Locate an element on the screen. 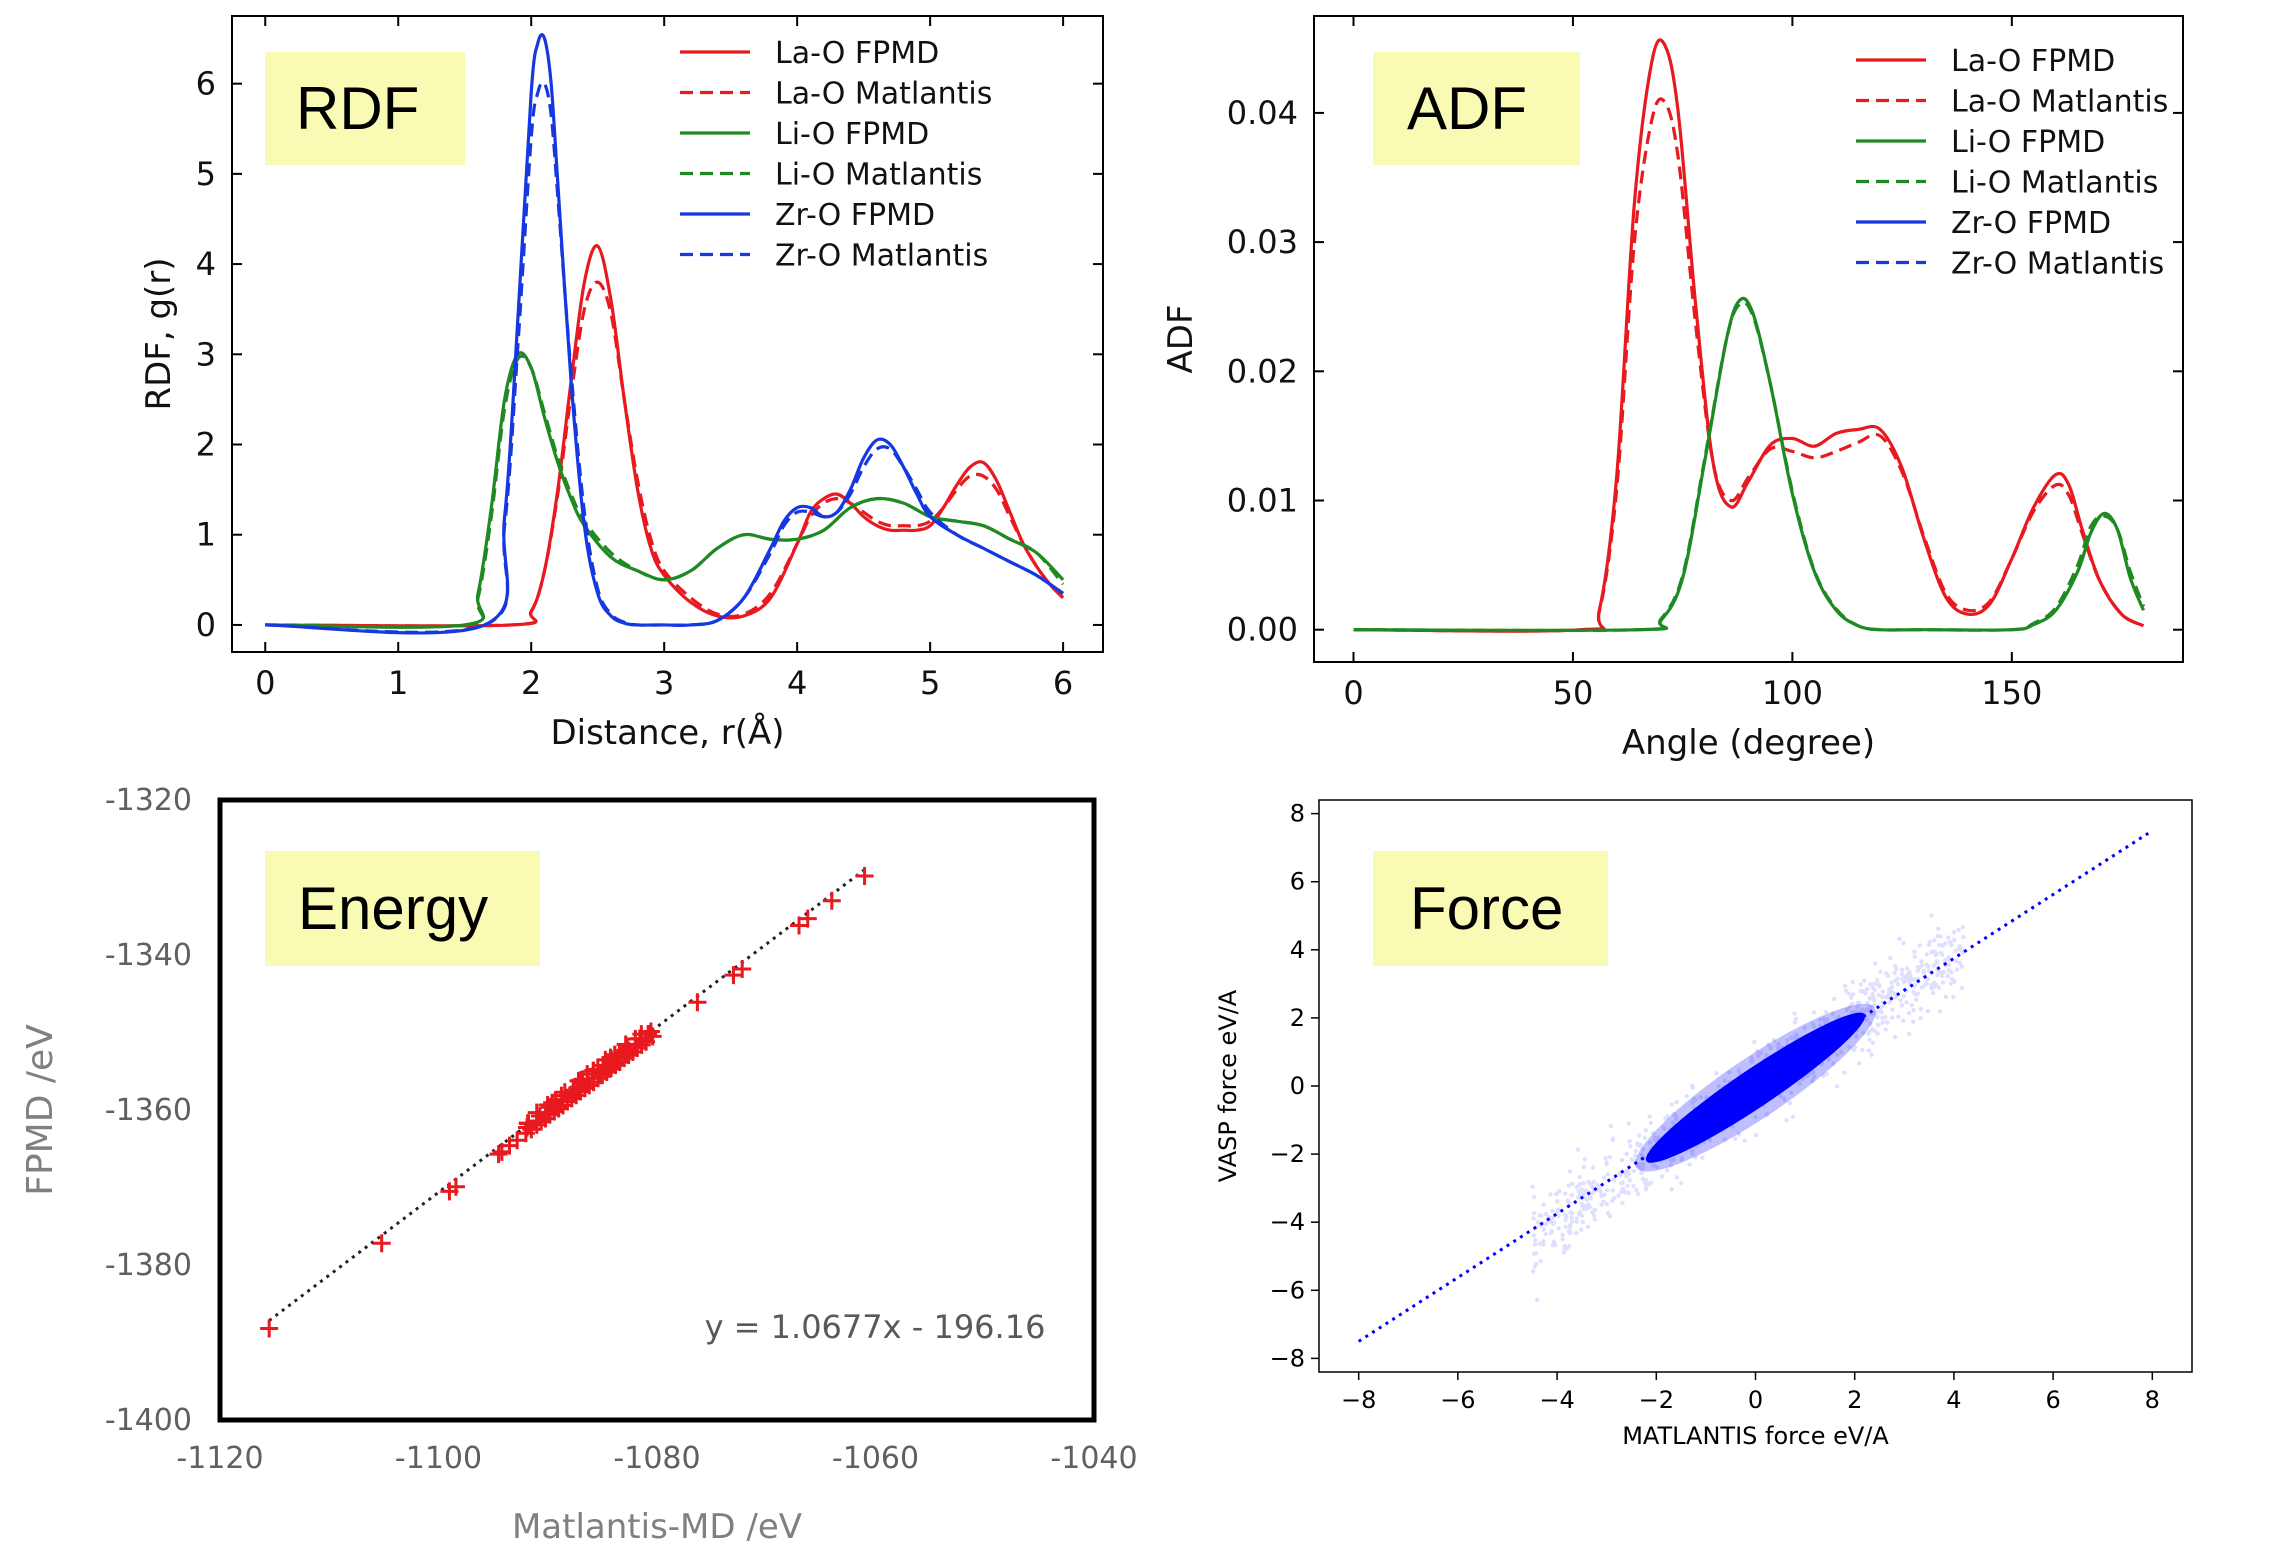 The image size is (2276, 1567). adf-series-group is located at coordinates (1749, 335).